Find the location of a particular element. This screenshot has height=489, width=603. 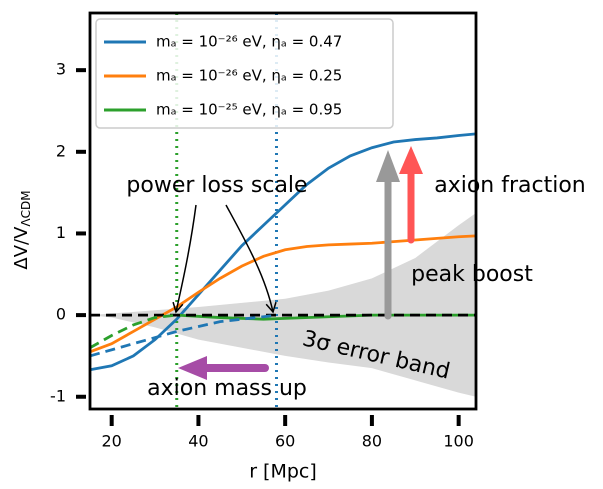

legend-label: mₐ = 10⁻²⁶ eV, ηₐ = 0.25 is located at coordinates (249, 76).